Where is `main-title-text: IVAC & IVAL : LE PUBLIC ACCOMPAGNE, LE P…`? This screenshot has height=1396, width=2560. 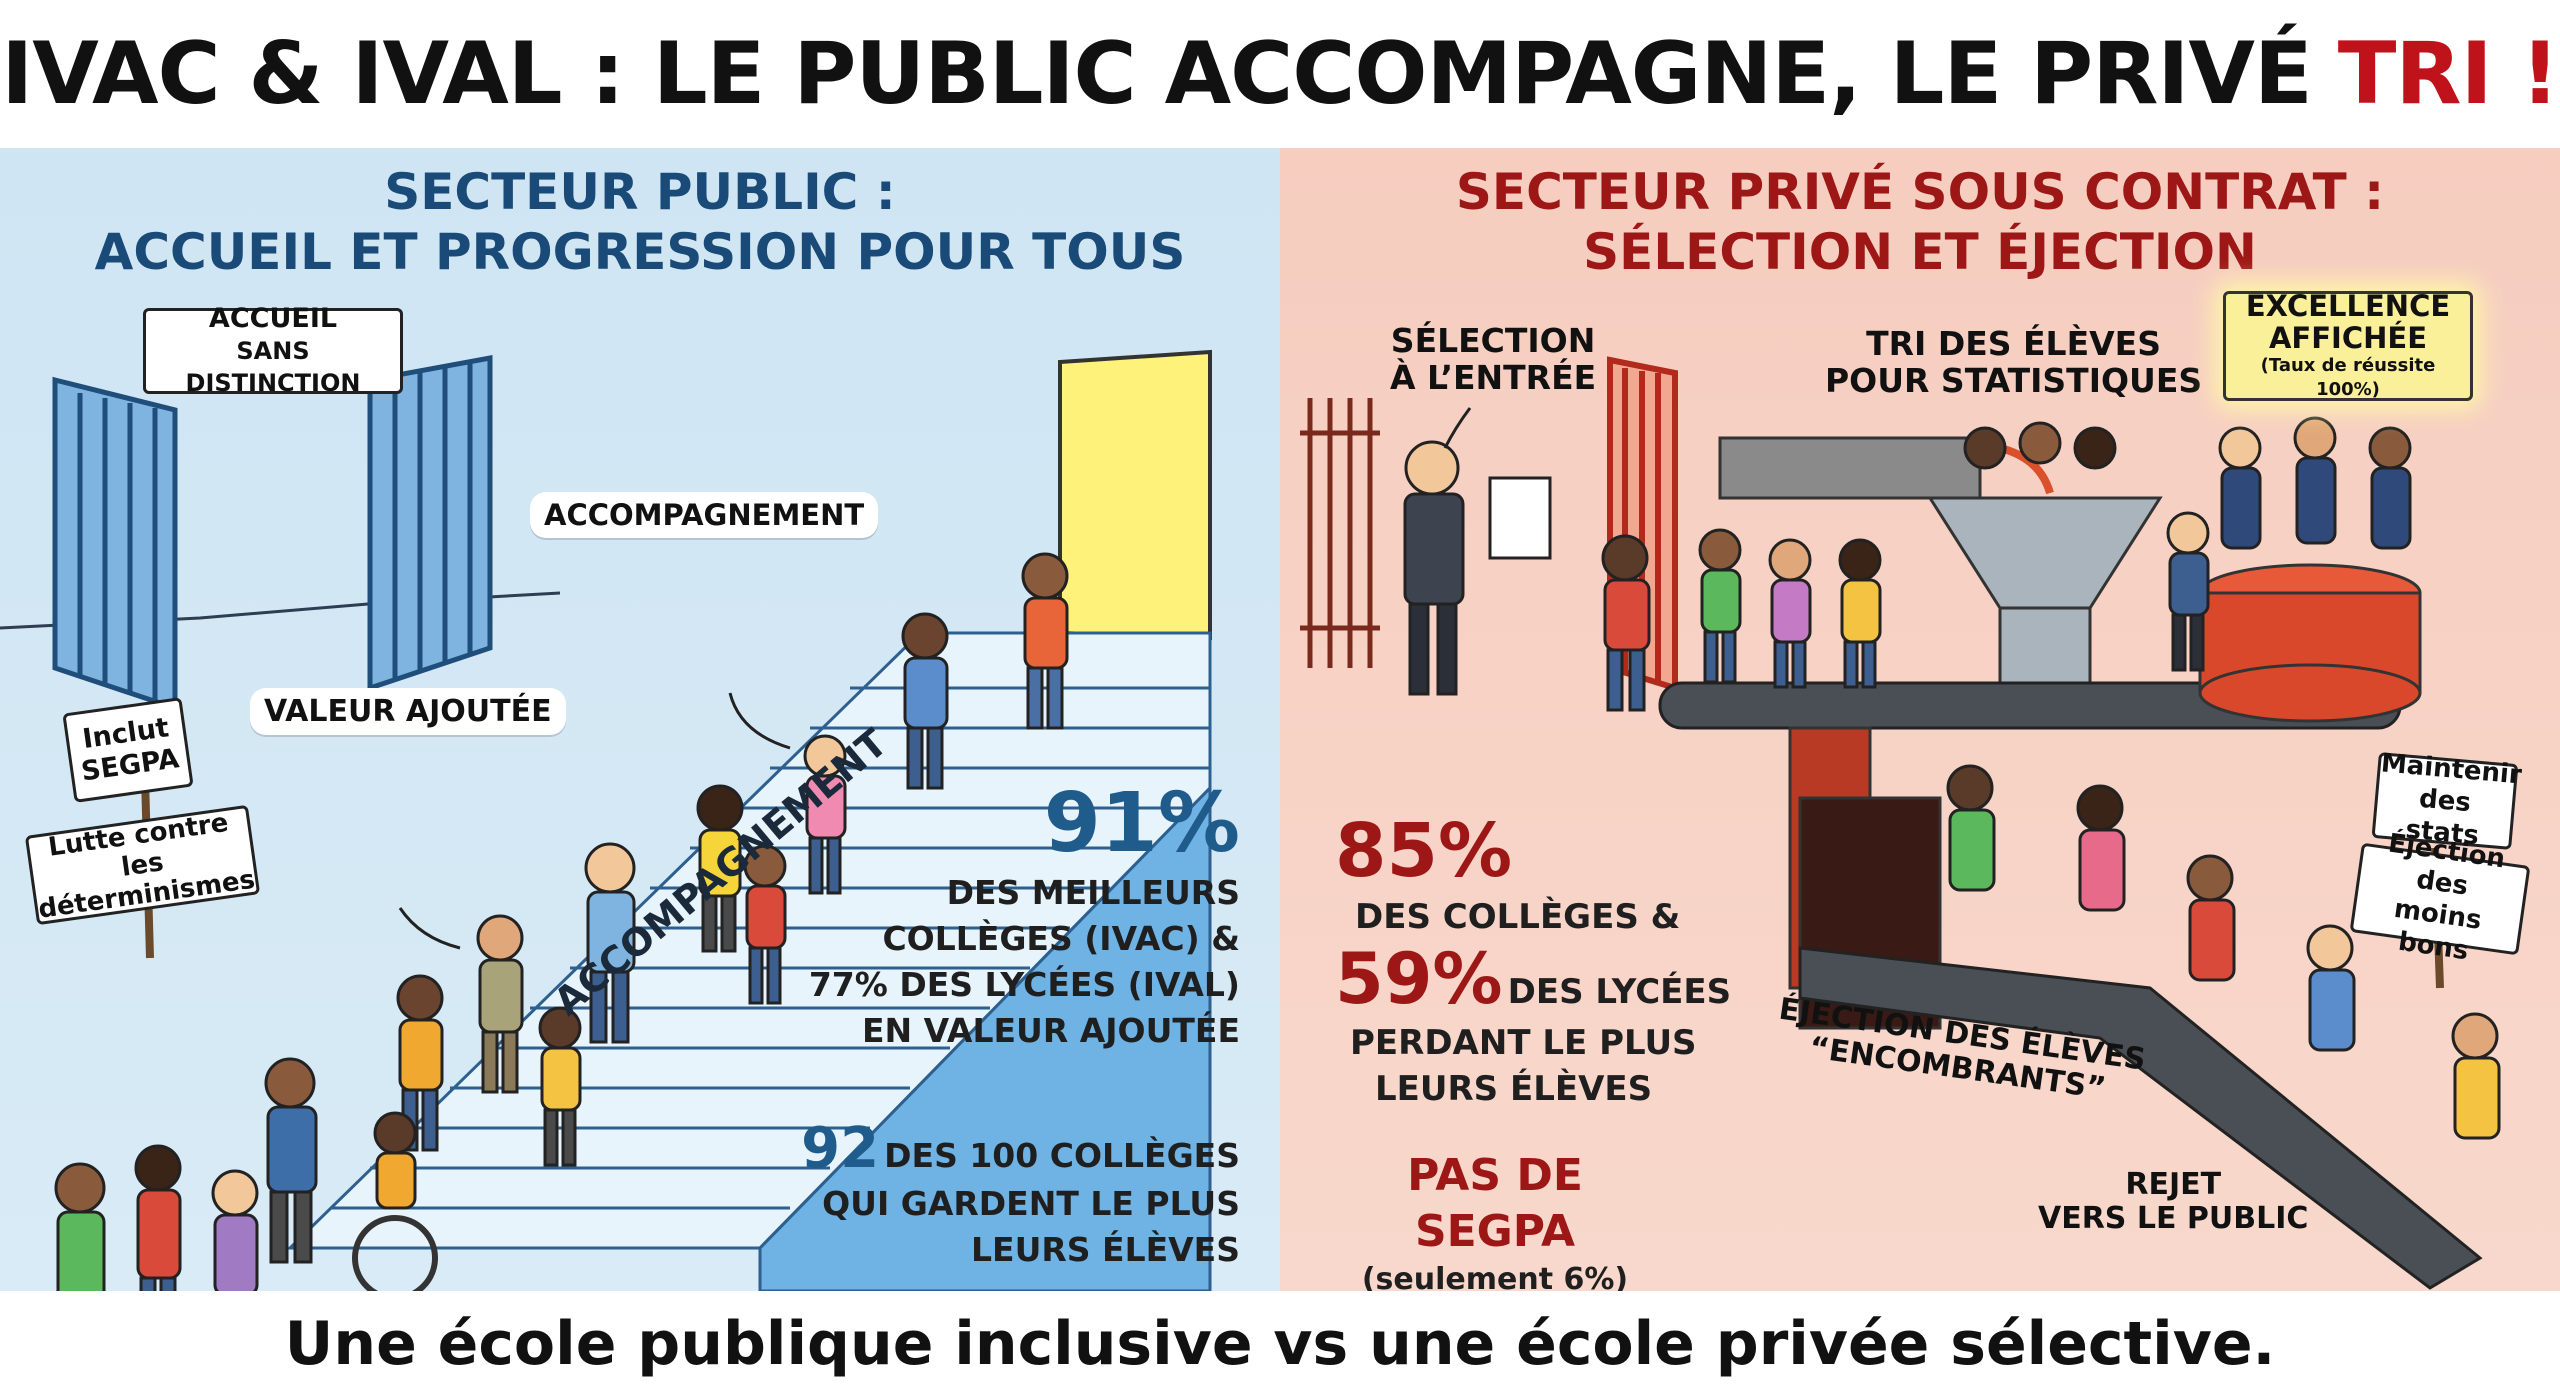
main-title-text: IVAC & IVAL : LE PUBLIC ACCOMPAGNE, LE P… is located at coordinates (1157, 74).